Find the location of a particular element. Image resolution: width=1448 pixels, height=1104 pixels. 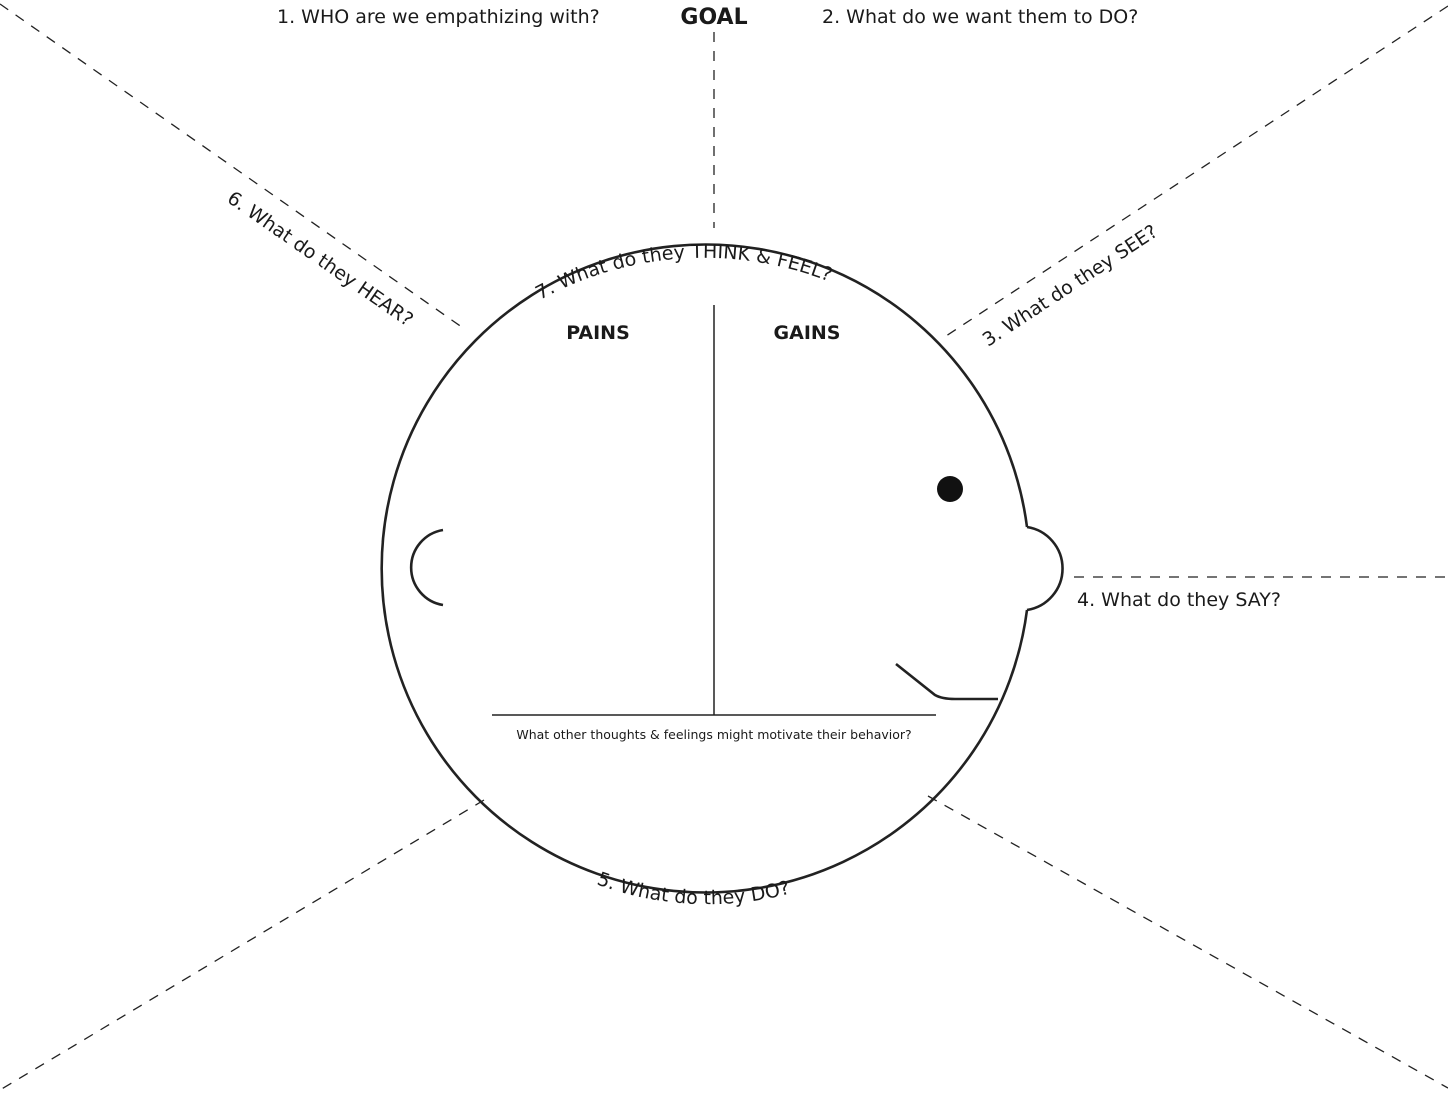

see-label: 3. What do they SEE? is located at coordinates (1070, 286).